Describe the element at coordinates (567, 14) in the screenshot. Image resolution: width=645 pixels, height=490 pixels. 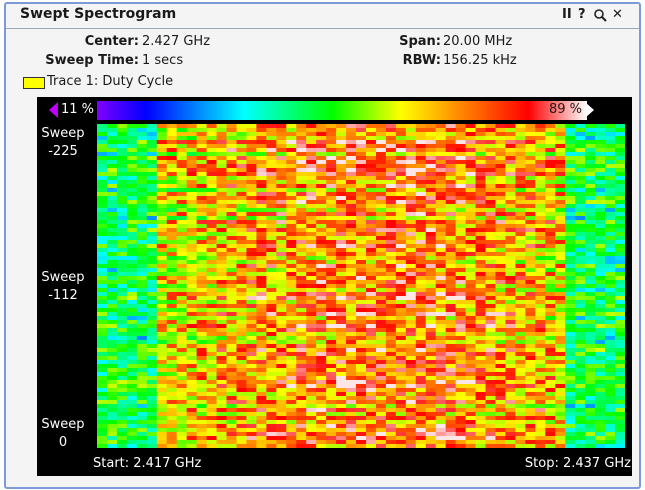
I see `pause-button: II` at that location.